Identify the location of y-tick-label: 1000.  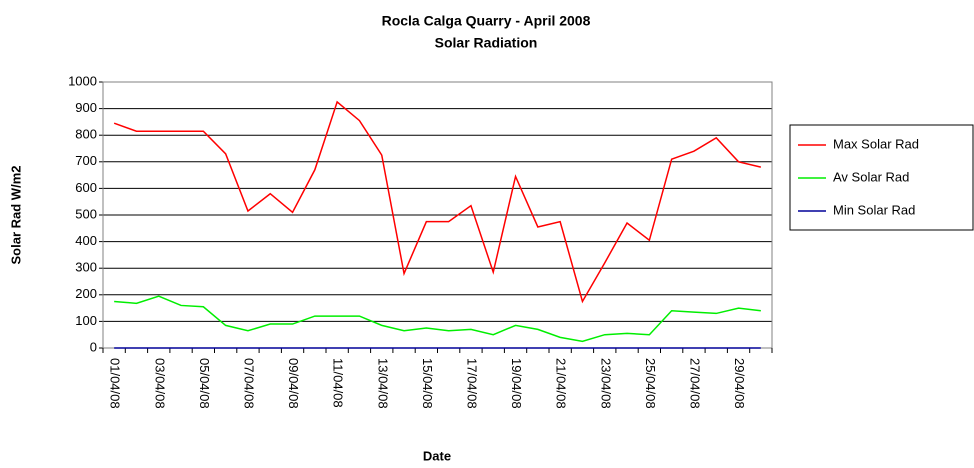
(82, 80).